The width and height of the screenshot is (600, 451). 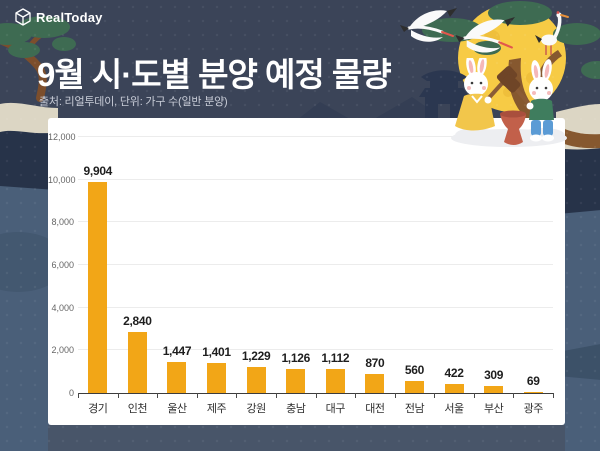 I want to click on realtoday-logo: RealToday, so click(x=58, y=17).